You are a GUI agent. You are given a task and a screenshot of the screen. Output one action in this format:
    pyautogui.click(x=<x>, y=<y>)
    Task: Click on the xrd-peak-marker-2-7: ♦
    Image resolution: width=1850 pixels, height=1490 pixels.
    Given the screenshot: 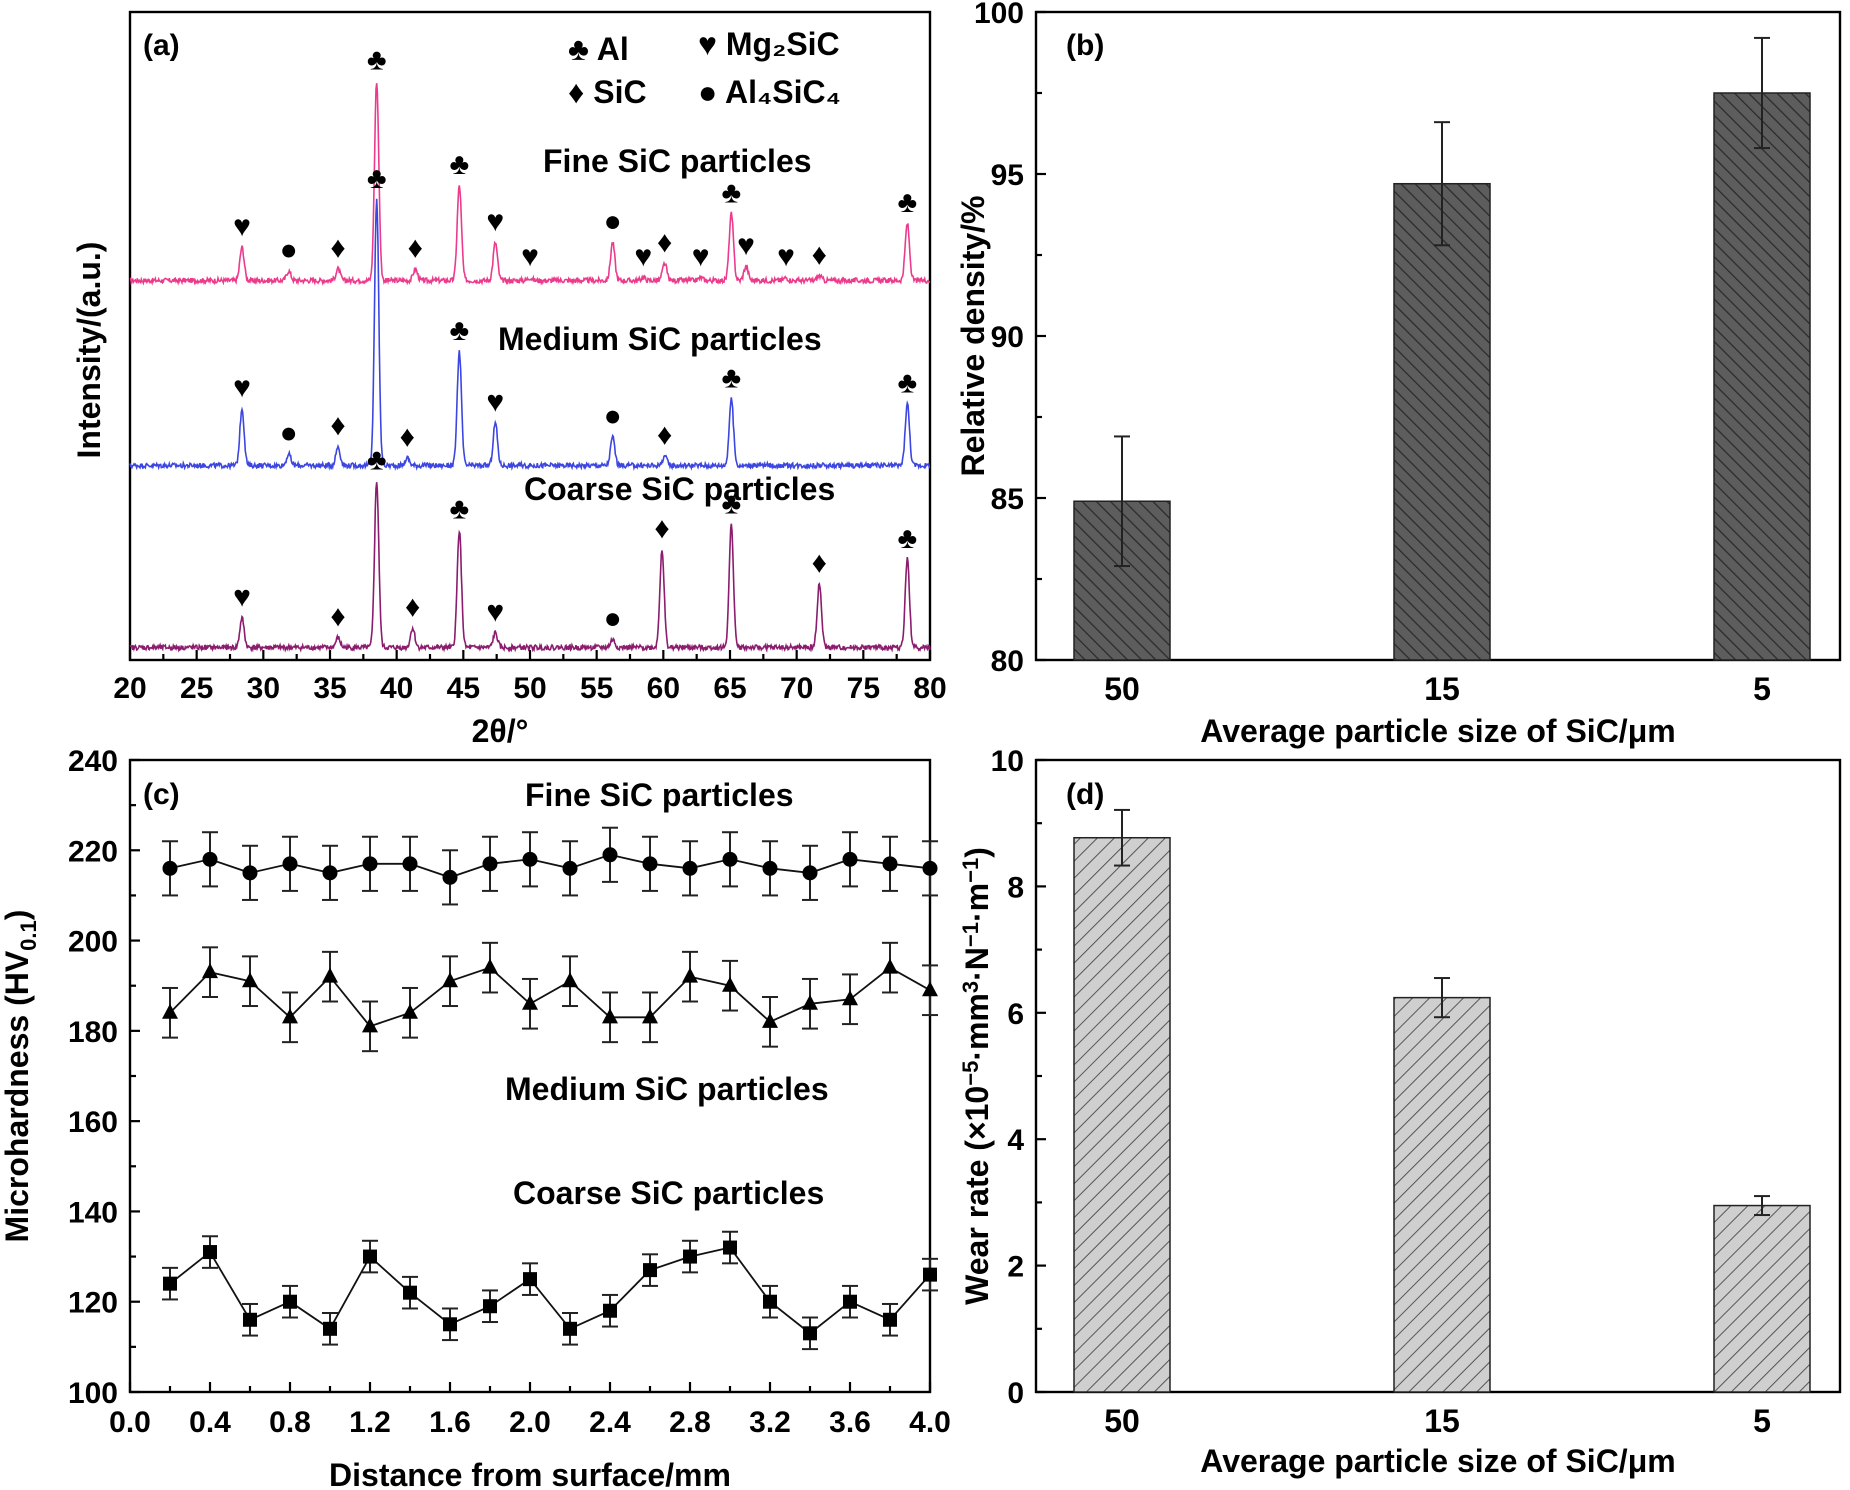 What is the action you would take?
    pyautogui.click(x=661, y=528)
    